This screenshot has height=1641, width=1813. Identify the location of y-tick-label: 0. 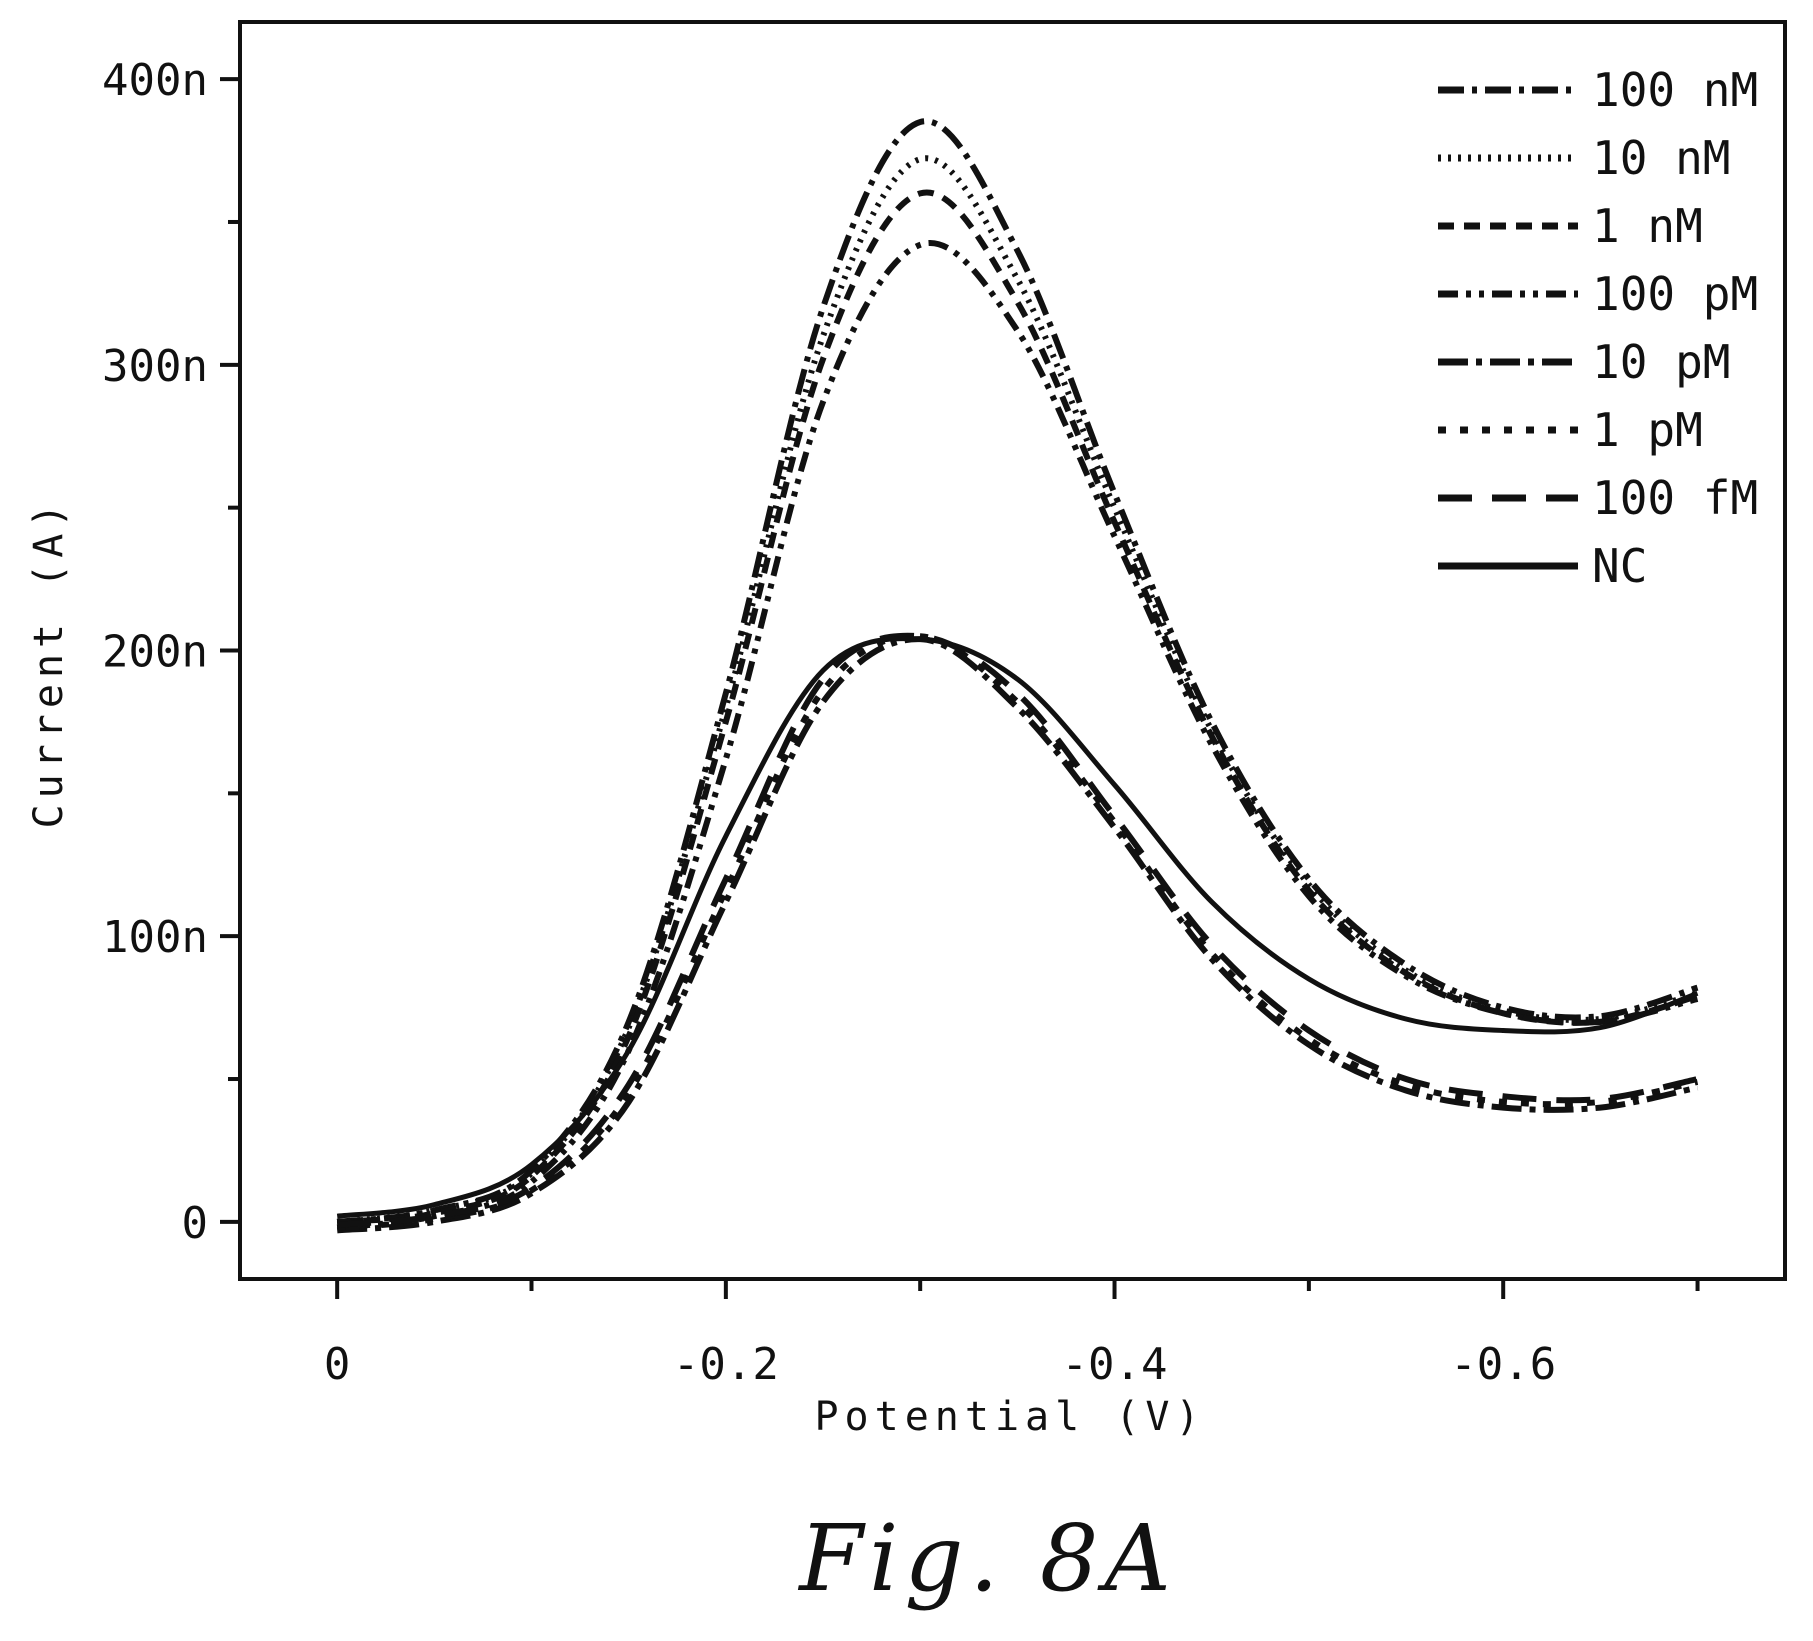
(195, 1223).